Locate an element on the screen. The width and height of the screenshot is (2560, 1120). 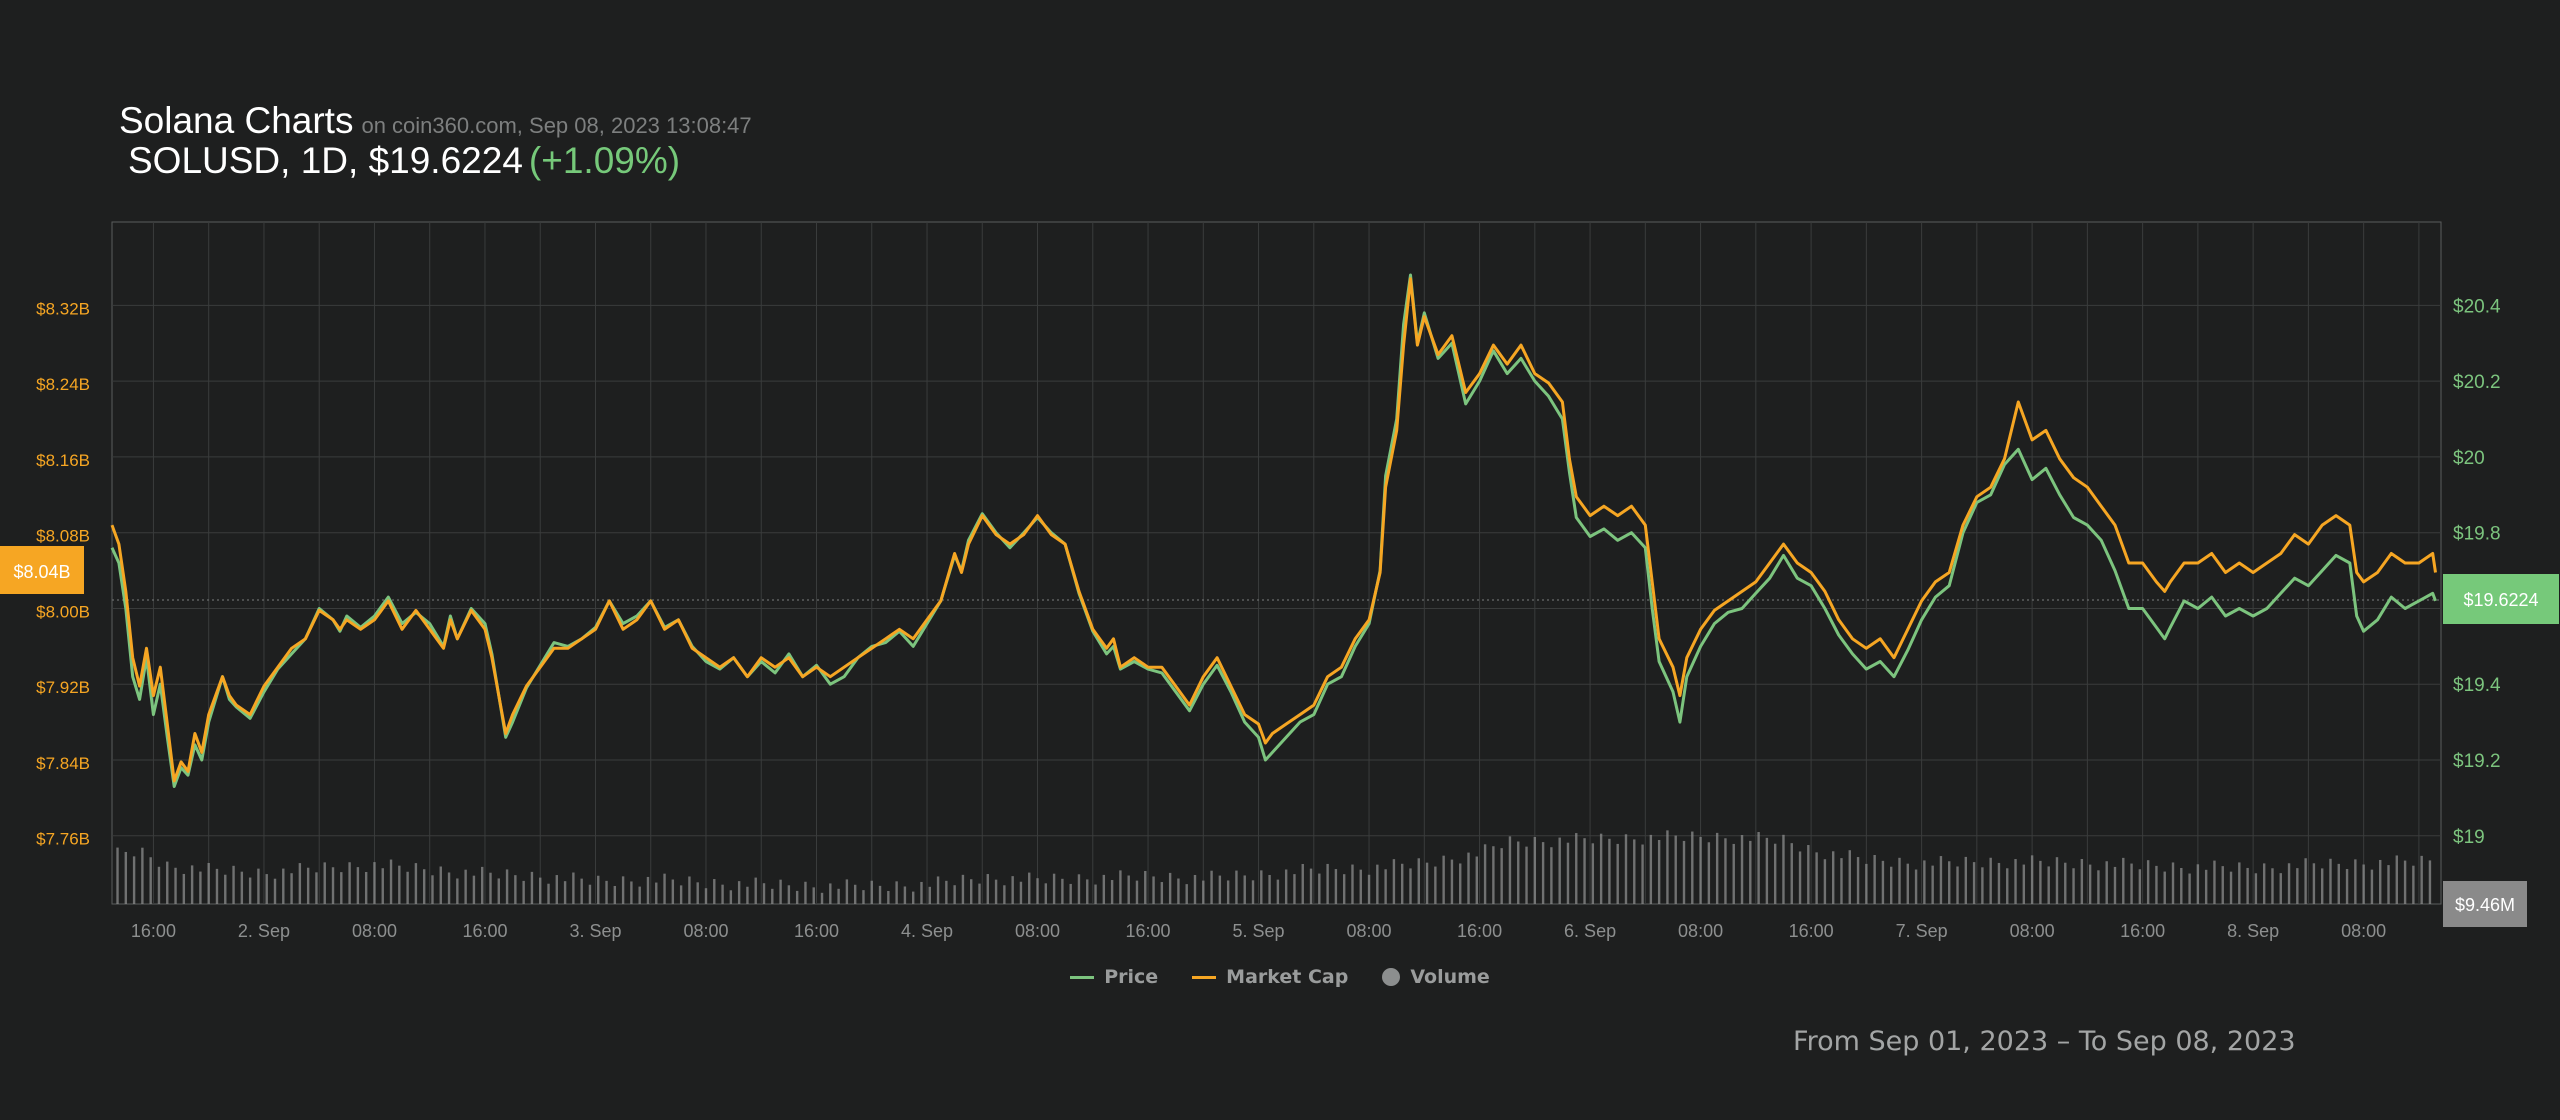
market-cap-tick-label: $8.16B is located at coordinates (63, 460).